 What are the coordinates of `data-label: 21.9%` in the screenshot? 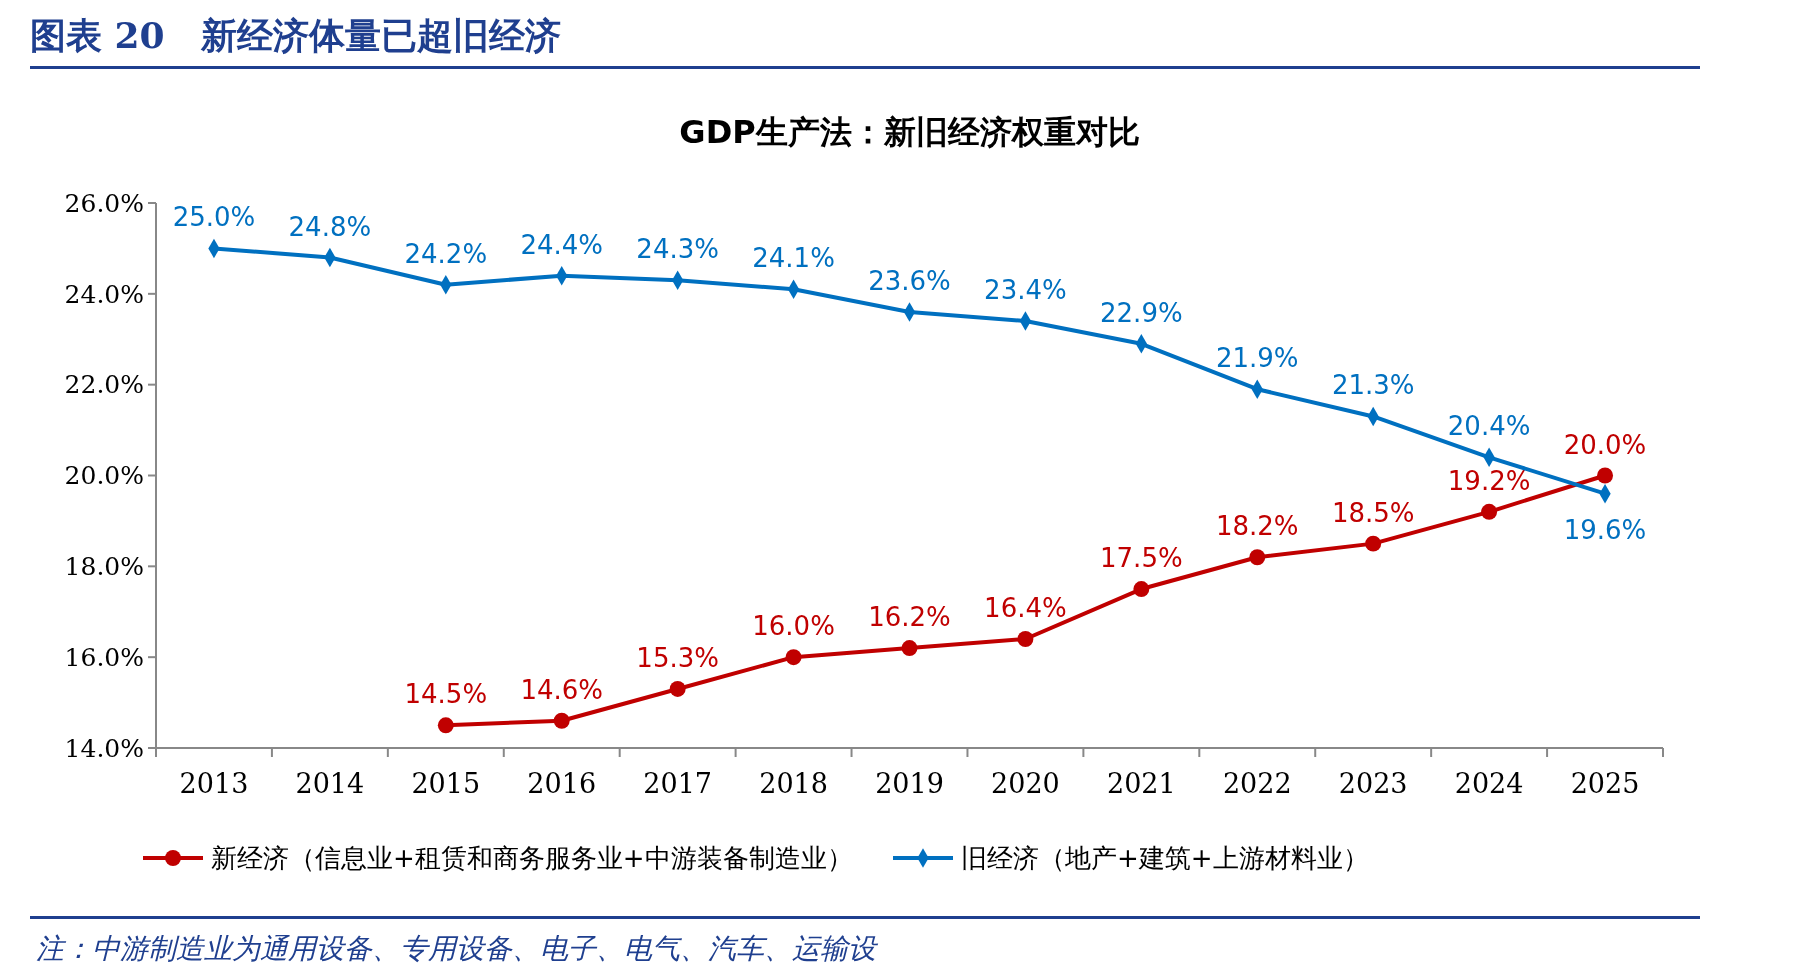 It's located at (1257, 358).